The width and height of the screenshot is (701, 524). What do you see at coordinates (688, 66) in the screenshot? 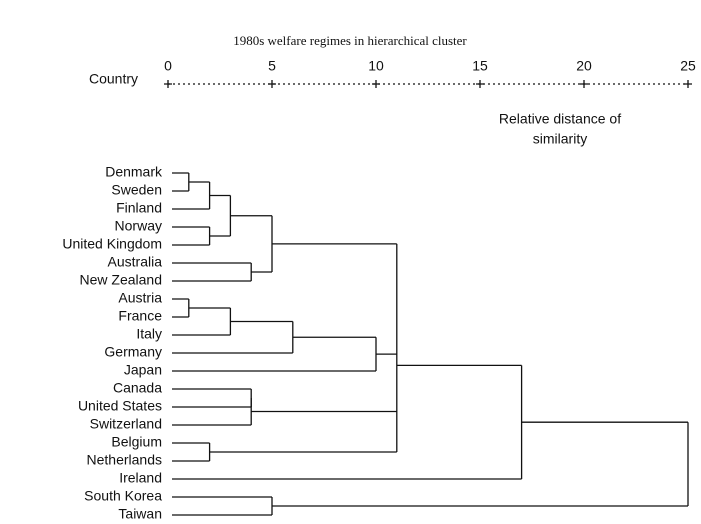
I see `x-tick-label: 25` at bounding box center [688, 66].